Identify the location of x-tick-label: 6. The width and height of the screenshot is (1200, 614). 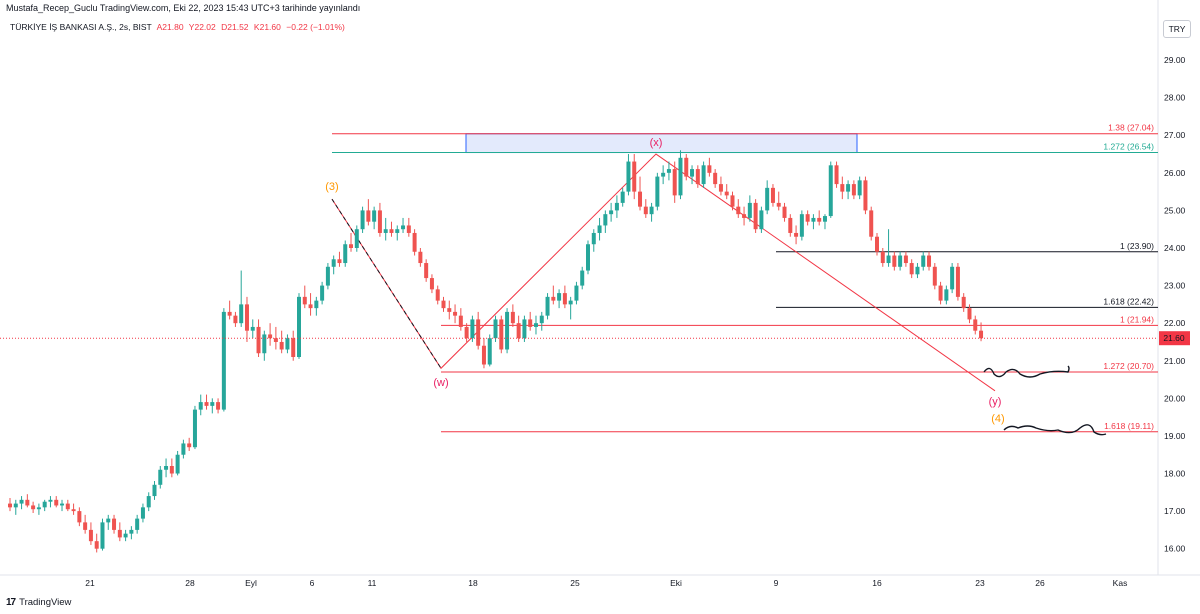
(312, 583).